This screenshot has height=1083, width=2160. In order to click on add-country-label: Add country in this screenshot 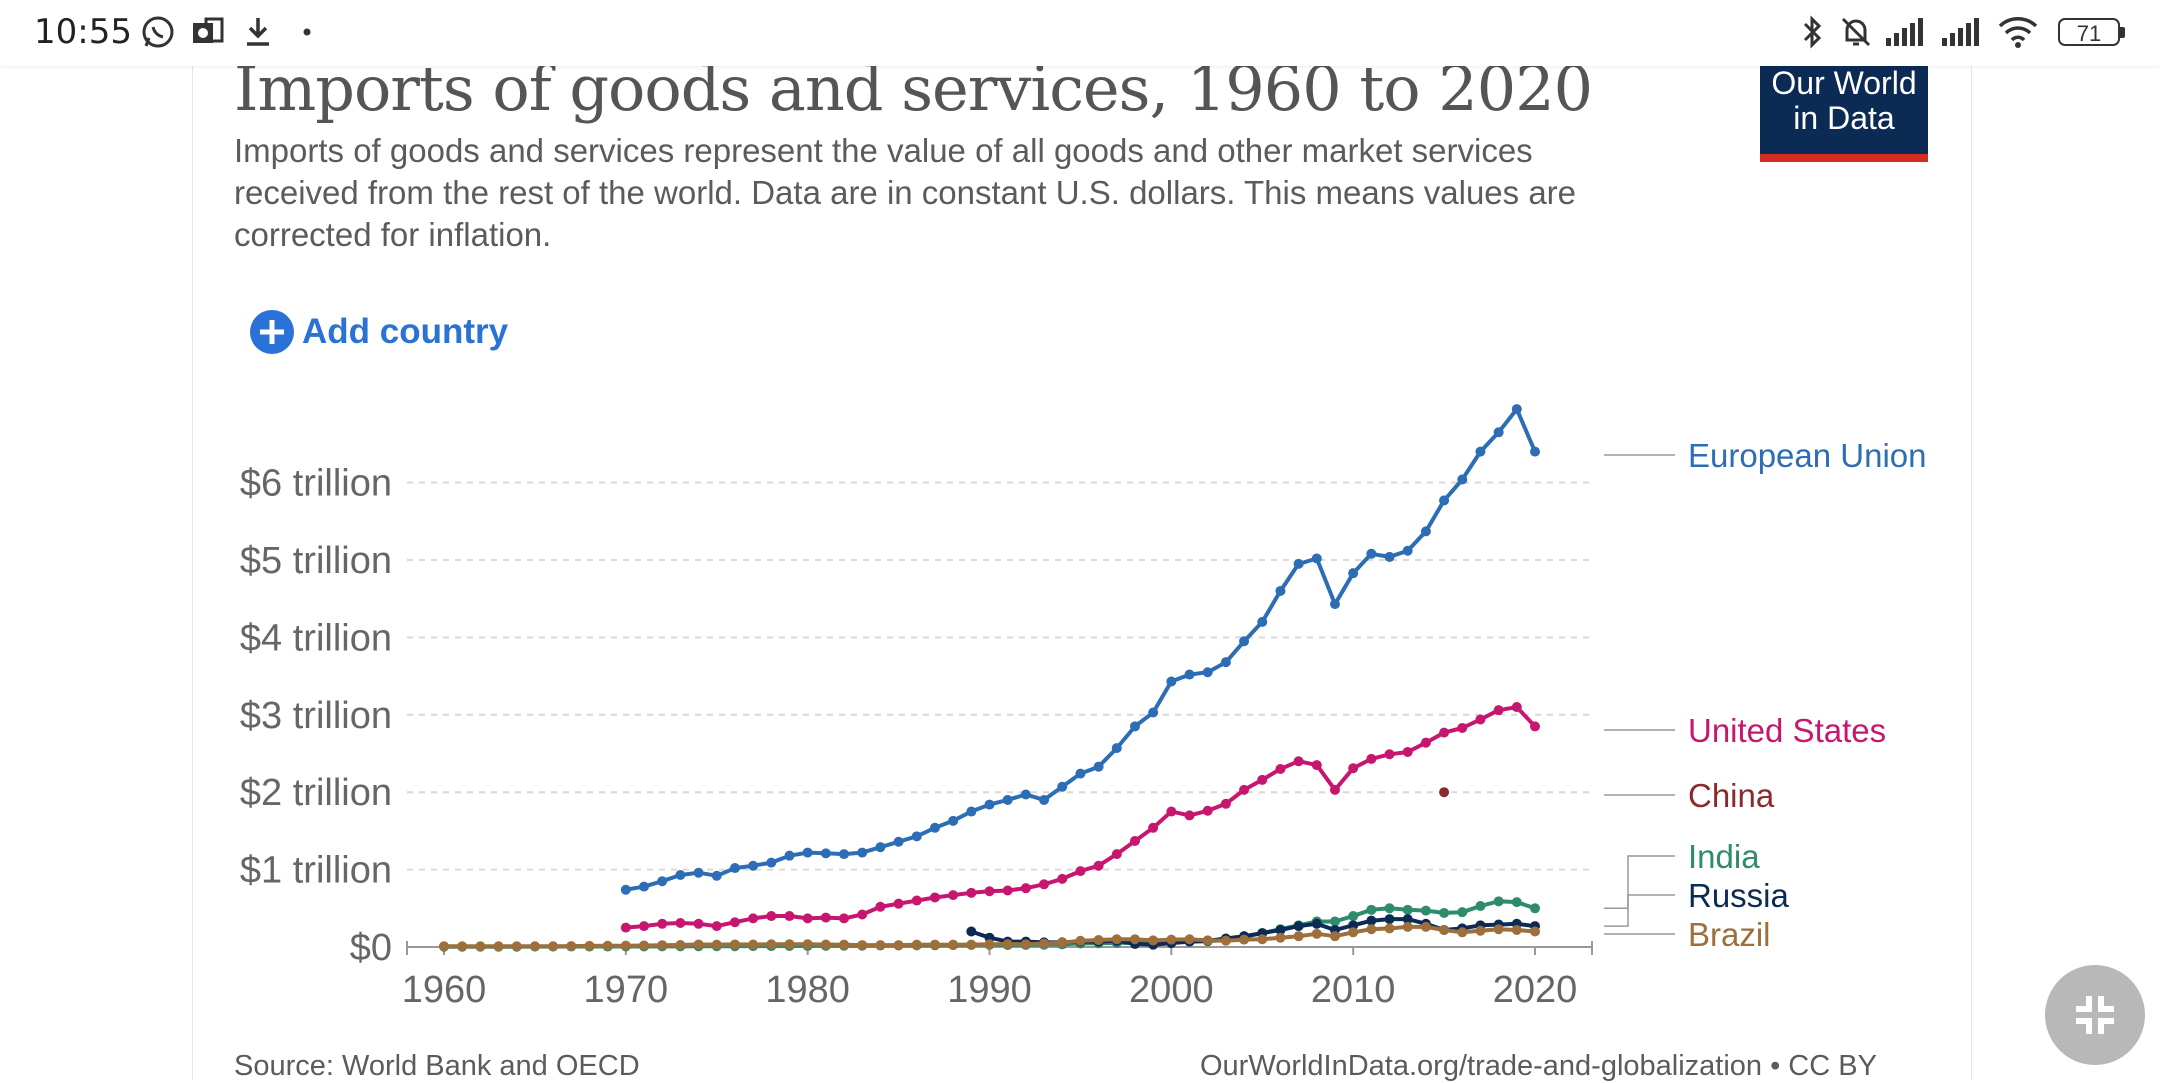, I will do `click(405, 331)`.